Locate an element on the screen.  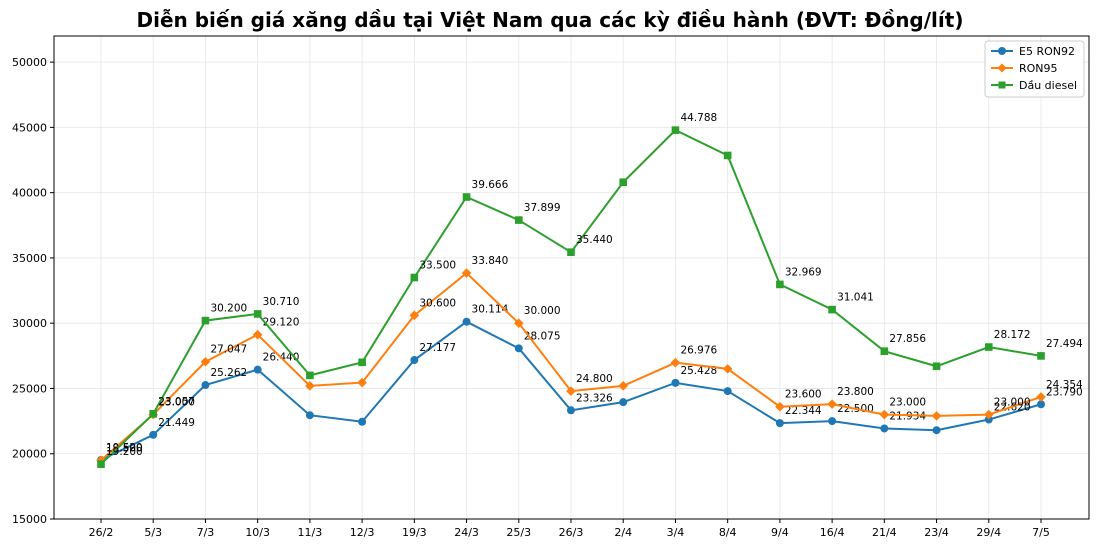
data-label: 25.428 is located at coordinates (698, 371).